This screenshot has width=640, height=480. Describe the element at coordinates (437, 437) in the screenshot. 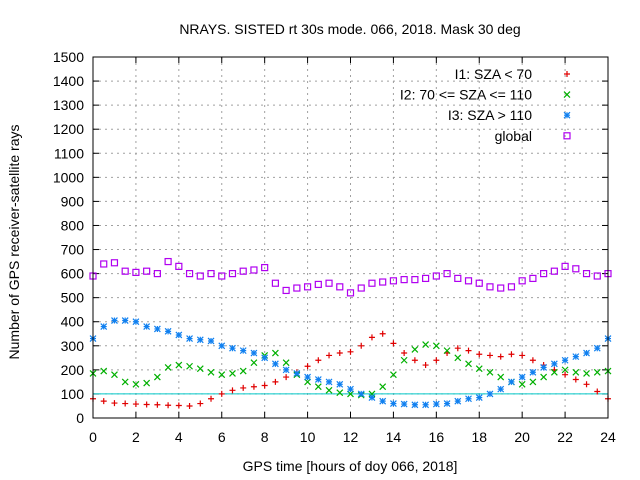

I see `x-tick-label: 16` at that location.